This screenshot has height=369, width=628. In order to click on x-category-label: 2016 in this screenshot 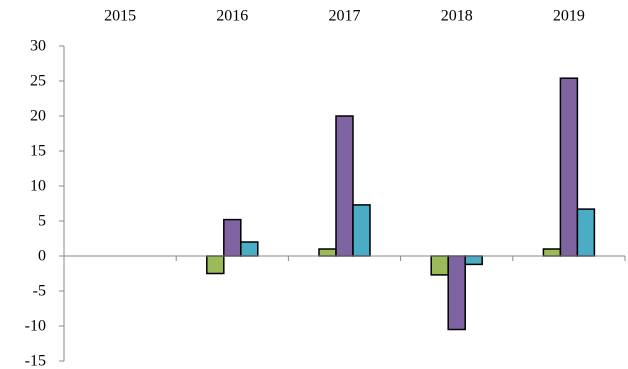, I will do `click(232, 16)`.